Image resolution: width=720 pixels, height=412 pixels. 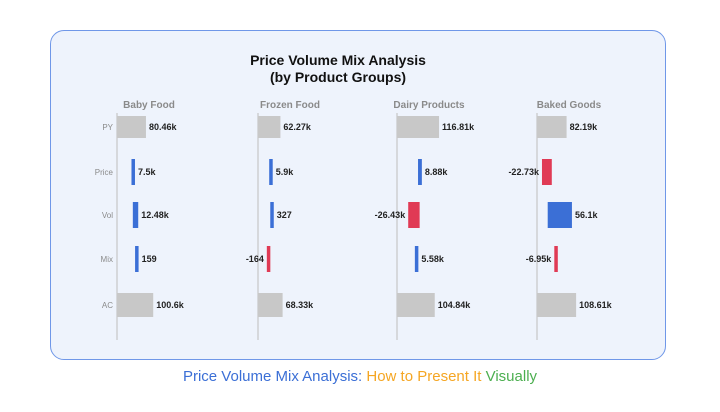 I want to click on bar-dairy-products-ac, so click(x=416, y=305).